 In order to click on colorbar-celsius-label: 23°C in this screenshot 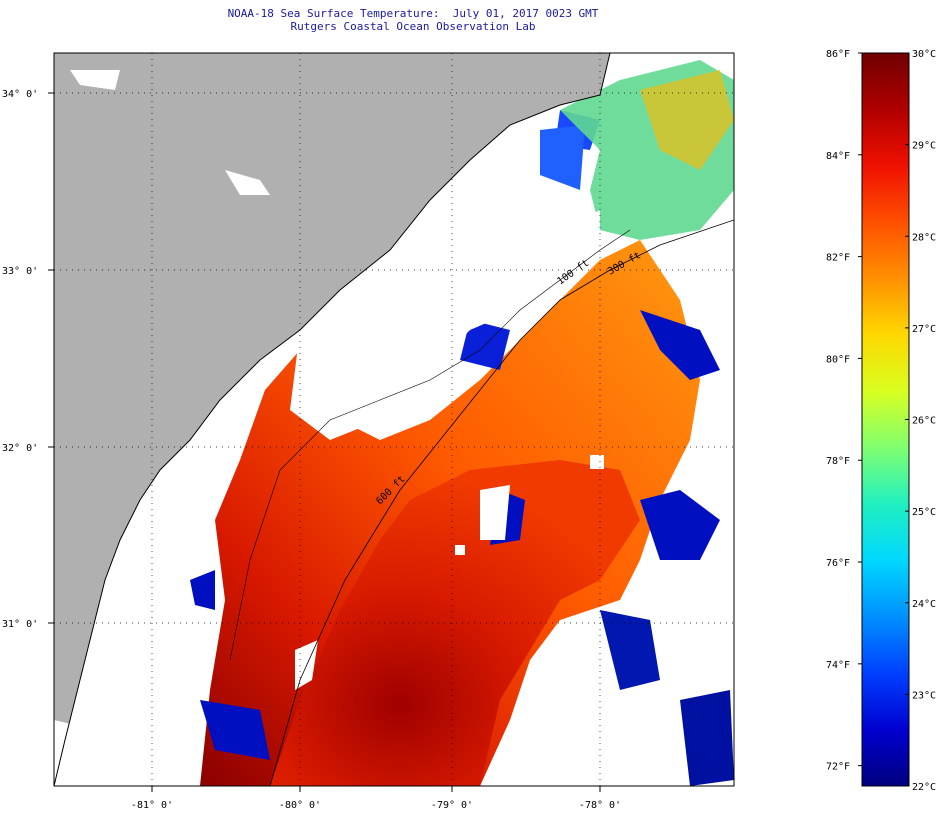, I will do `click(924, 695)`.